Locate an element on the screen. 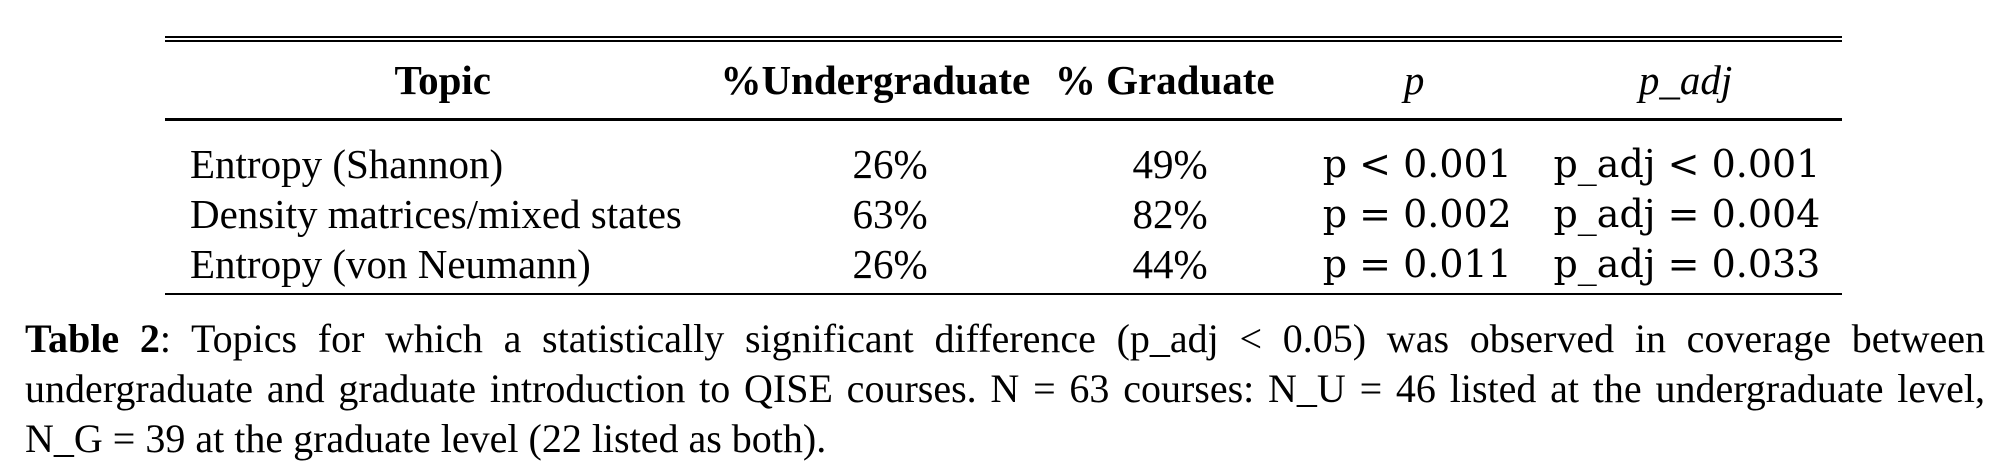 This screenshot has width=2006, height=474. cell-p-adj: p_adj = 0.004 is located at coordinates (1687, 214).